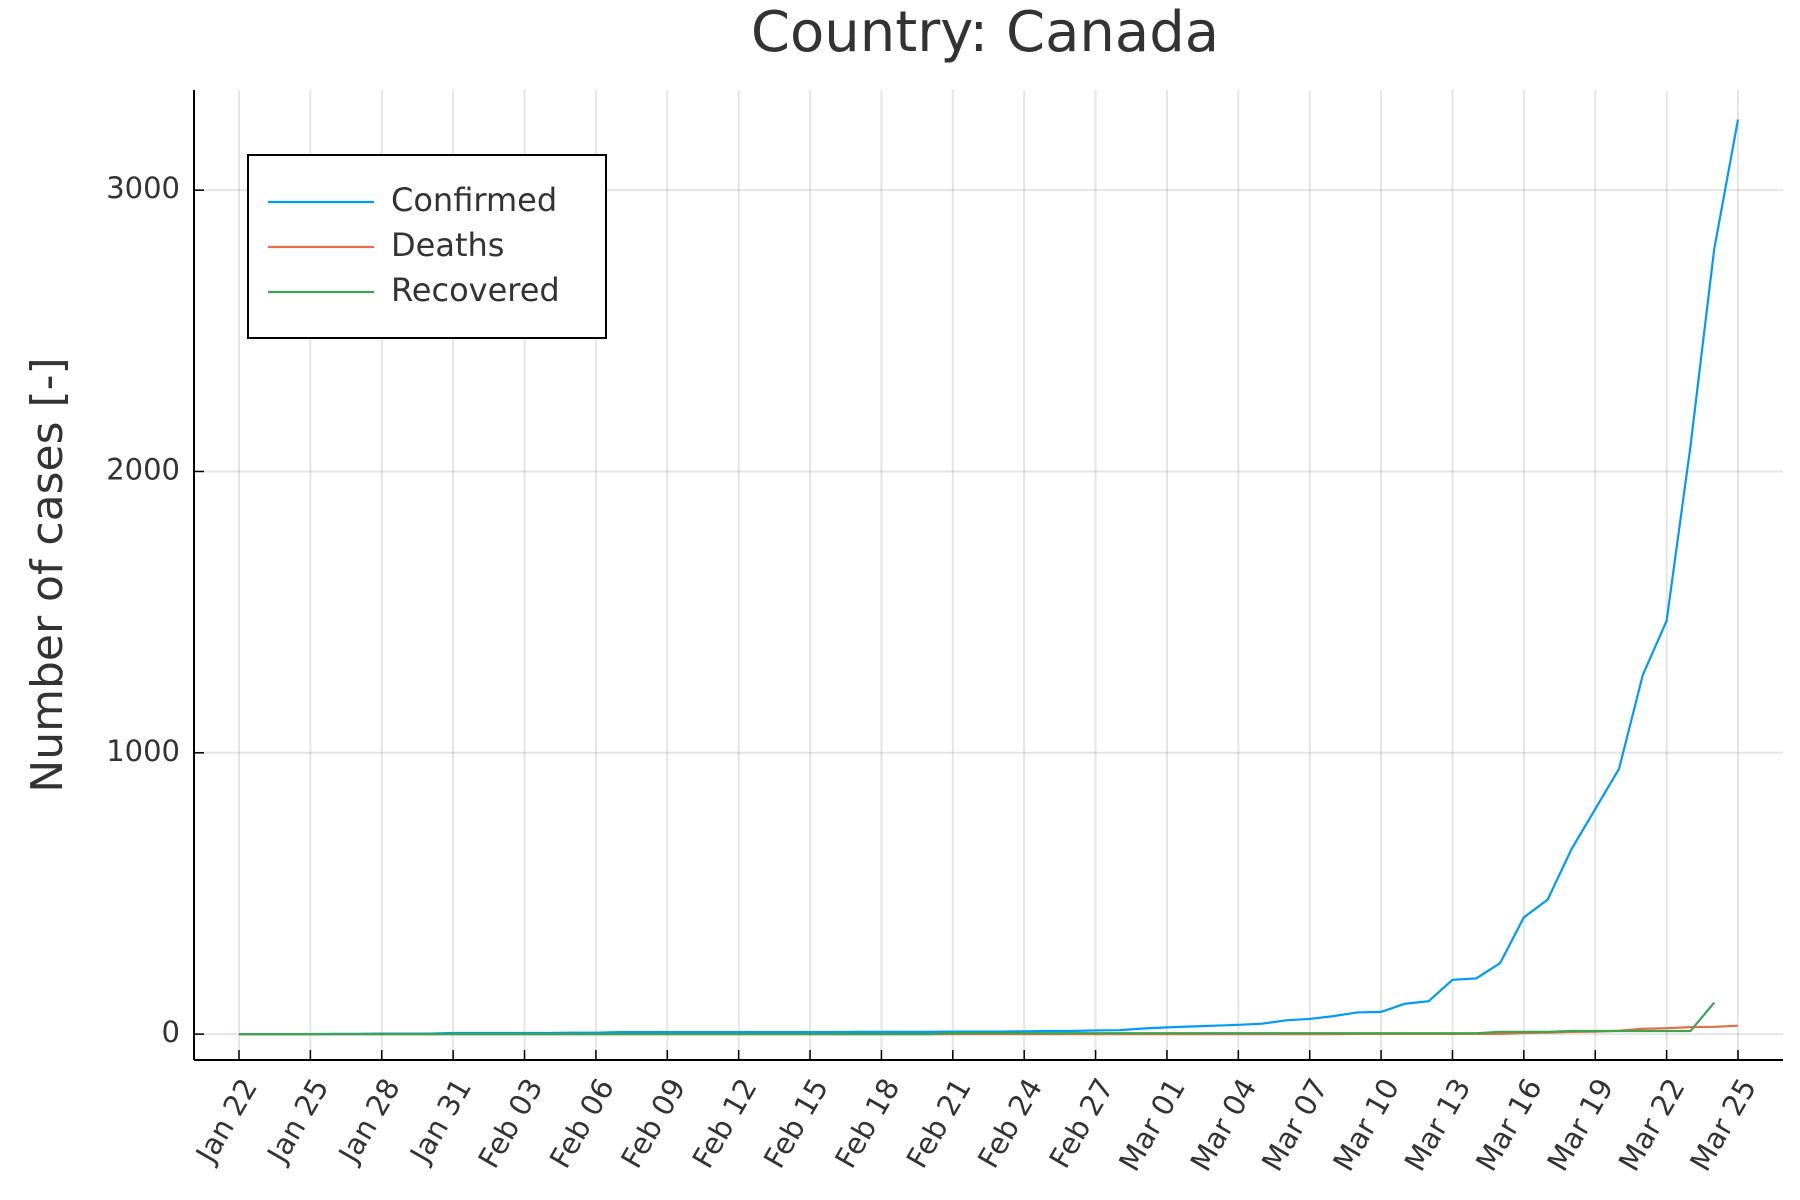 Image resolution: width=1800 pixels, height=1200 pixels. Describe the element at coordinates (1509, 1125) in the screenshot. I see `x-tick-label: Mar 16` at that location.